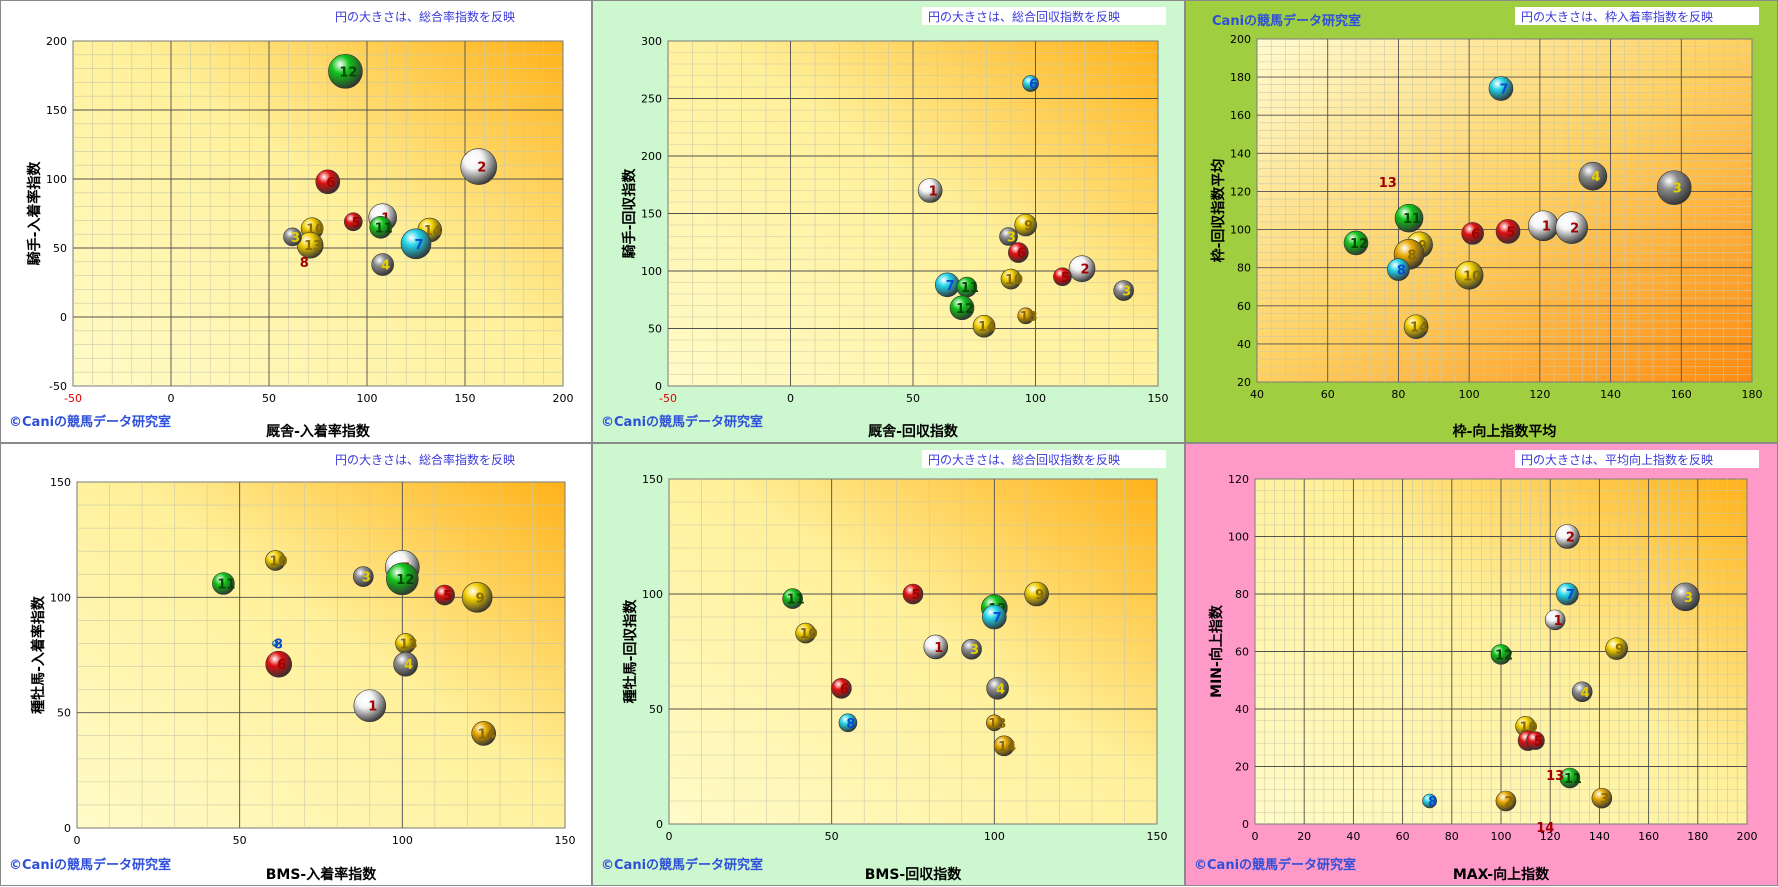 The width and height of the screenshot is (1778, 887). Describe the element at coordinates (60, 597) in the screenshot. I see `y-tick-label: 100` at that location.